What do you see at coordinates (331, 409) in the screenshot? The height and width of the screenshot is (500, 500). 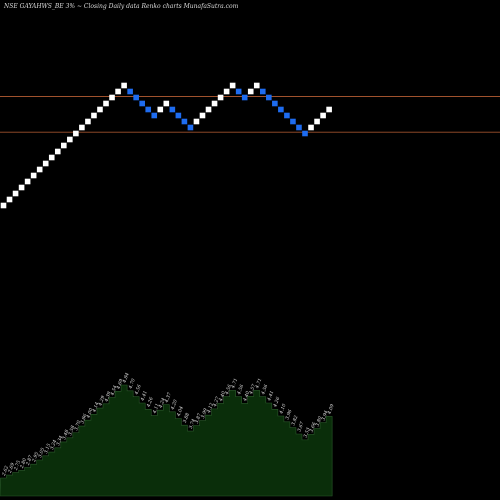 I see `brick-value-label: 4.09` at bounding box center [331, 409].